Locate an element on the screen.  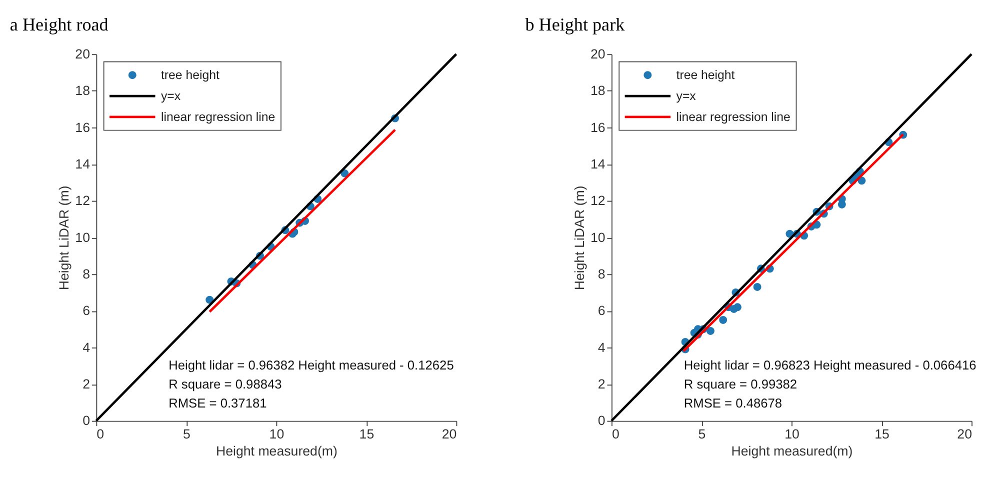
annotation: RMSE = 0.37181 is located at coordinates (217, 402).